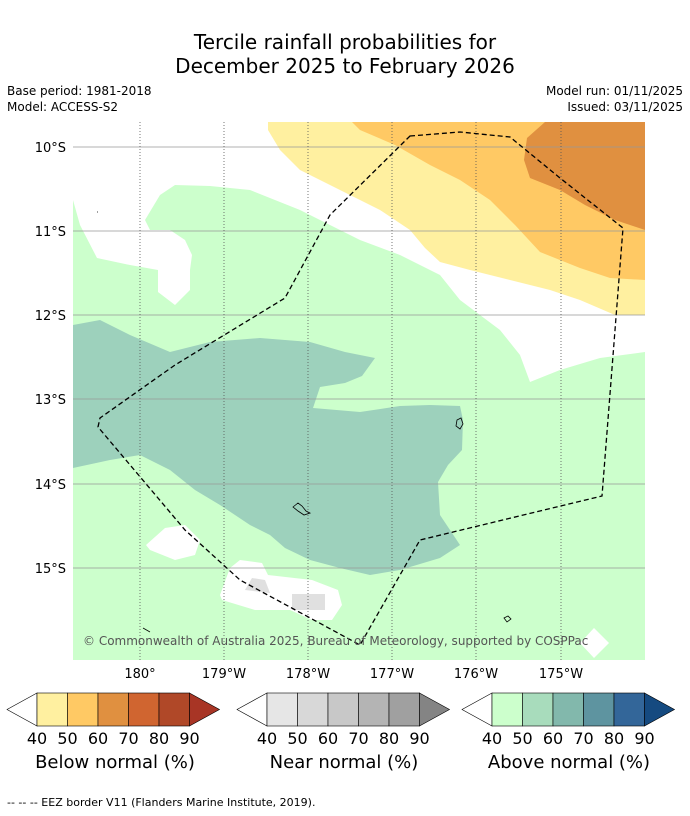 The height and width of the screenshot is (816, 690). I want to click on title-line-2: December 2025 to February 2026, so click(345, 66).